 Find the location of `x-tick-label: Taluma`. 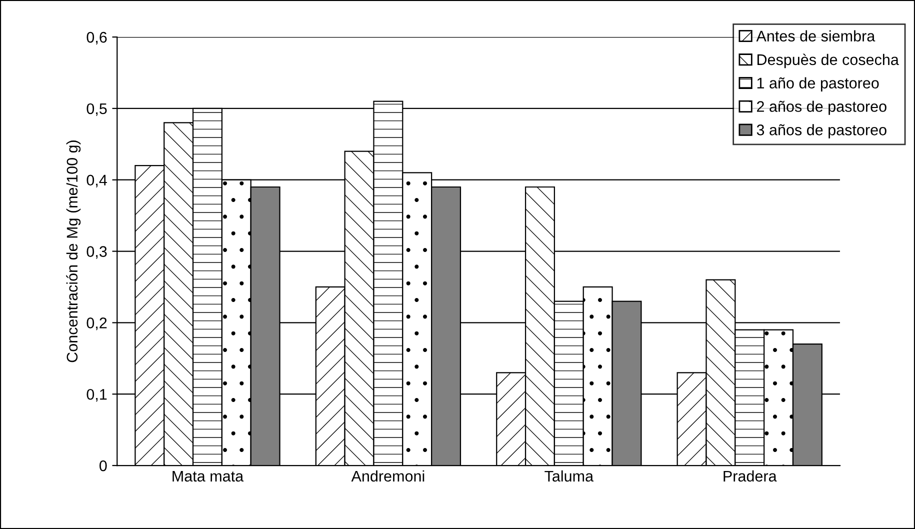

x-tick-label: Taluma is located at coordinates (569, 476).